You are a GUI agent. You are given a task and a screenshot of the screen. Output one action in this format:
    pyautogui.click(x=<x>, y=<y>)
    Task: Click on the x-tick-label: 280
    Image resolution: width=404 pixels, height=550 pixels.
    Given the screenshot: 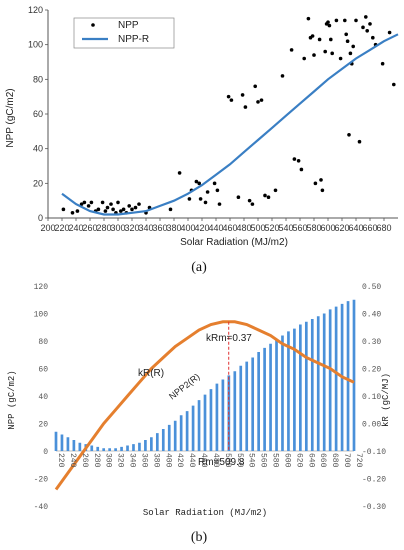 What is the action you would take?
    pyautogui.click(x=103, y=228)
    